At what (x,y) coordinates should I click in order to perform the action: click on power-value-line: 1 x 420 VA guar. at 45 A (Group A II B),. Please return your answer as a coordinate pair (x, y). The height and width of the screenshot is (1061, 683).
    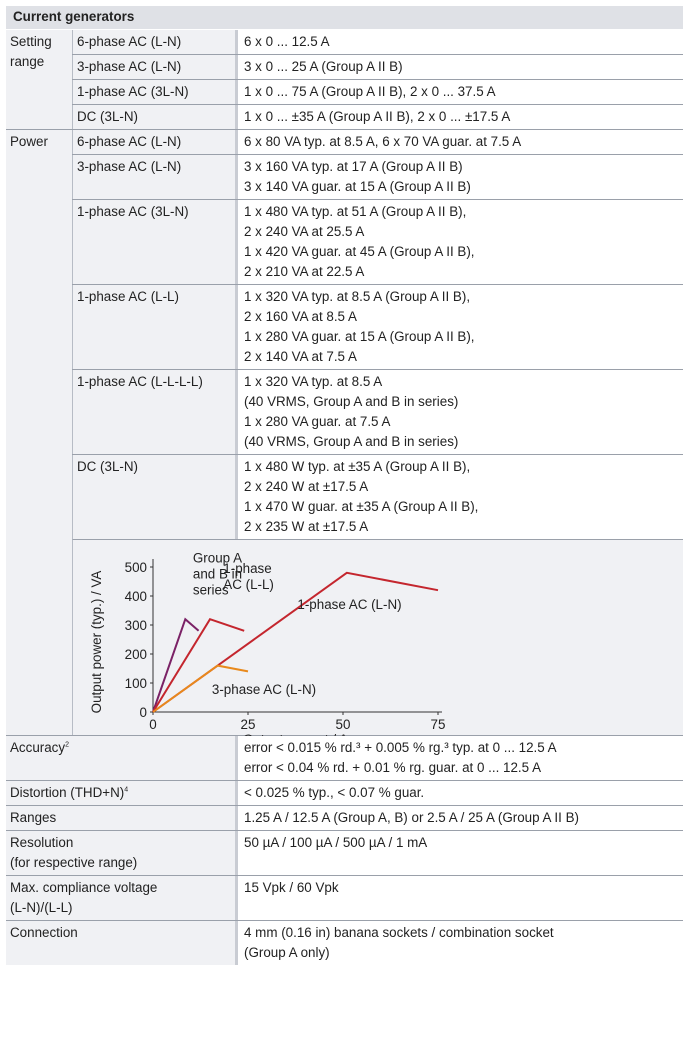
    Looking at the image, I should click on (359, 251).